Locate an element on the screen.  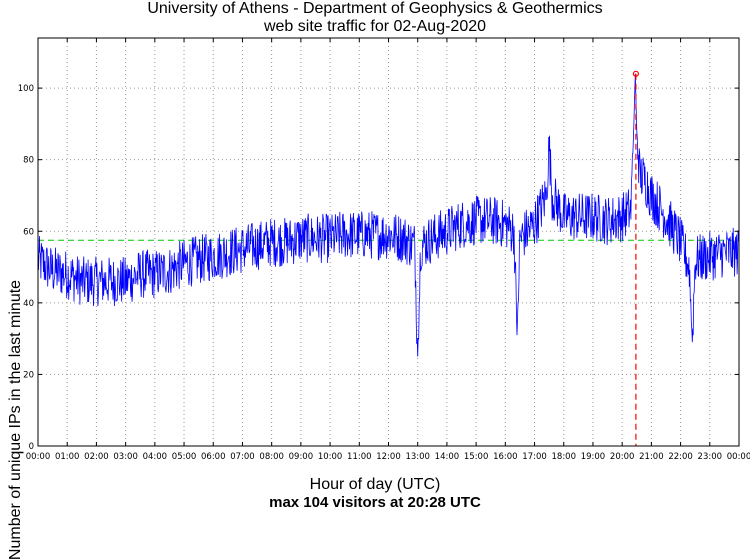
x-tick-label: 21:00 is located at coordinates (651, 457).